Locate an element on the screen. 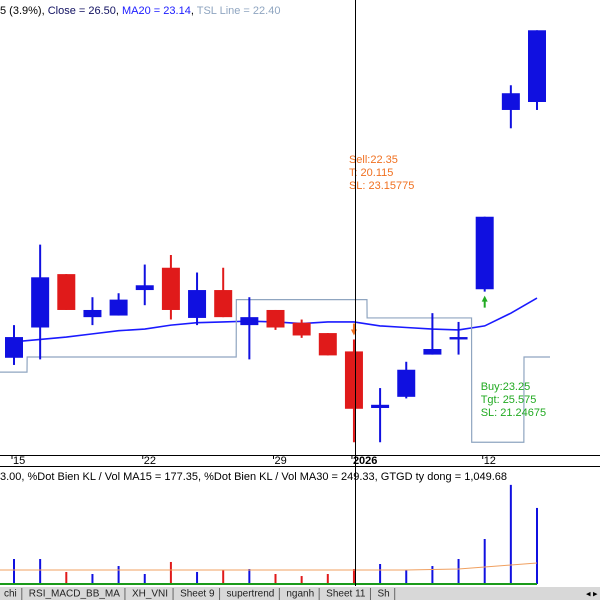  buy-annotation: Buy:23.25 is located at coordinates (506, 387).